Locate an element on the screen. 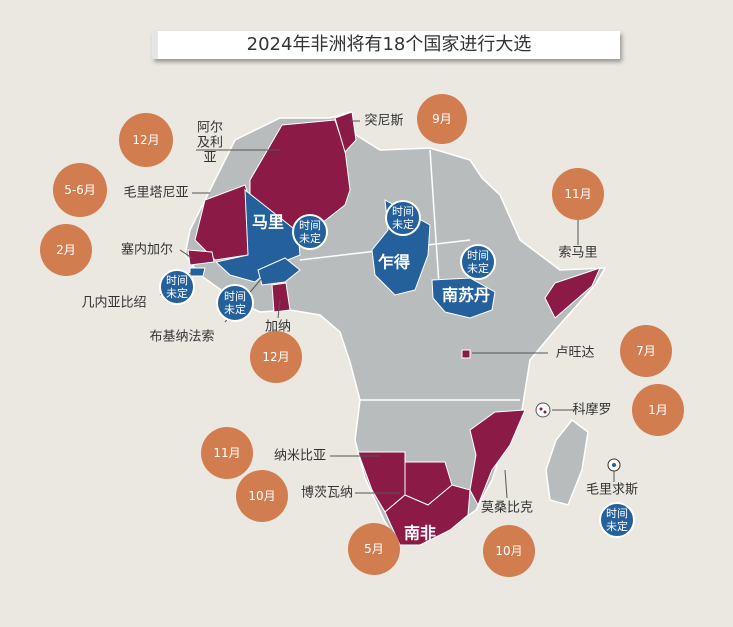 This screenshot has width=733, height=627. border is located at coordinates (435, 225).